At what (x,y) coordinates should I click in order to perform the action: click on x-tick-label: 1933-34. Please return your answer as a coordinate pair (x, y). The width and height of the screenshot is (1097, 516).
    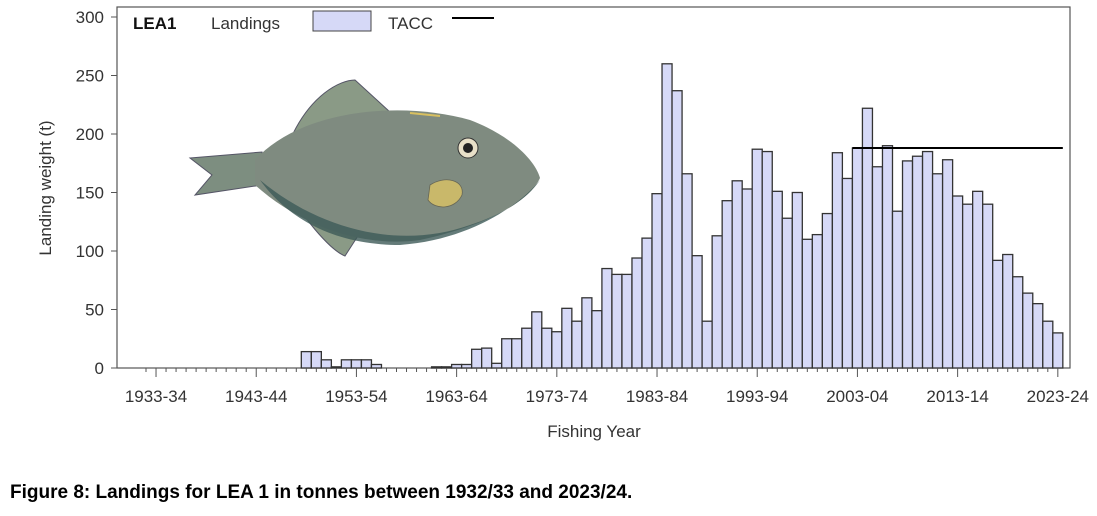
    Looking at the image, I should click on (156, 396).